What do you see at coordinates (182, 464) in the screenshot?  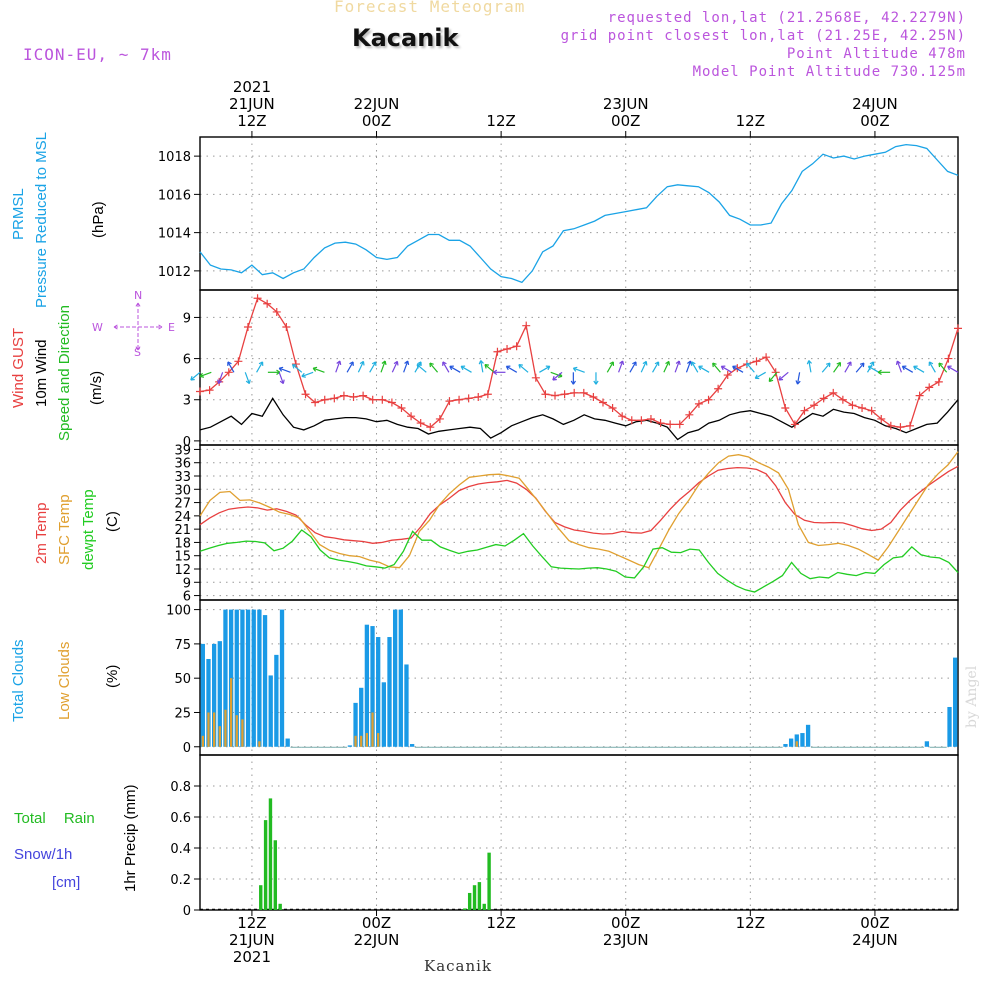 I see `y-tick-label: 36` at bounding box center [182, 464].